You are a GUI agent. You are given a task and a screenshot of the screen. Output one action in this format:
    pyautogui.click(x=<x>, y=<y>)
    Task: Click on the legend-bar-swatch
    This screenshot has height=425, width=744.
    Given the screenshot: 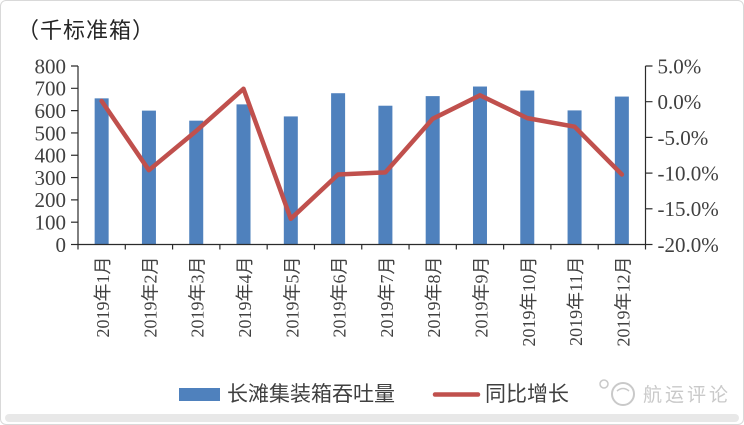 What is the action you would take?
    pyautogui.click(x=199, y=394)
    